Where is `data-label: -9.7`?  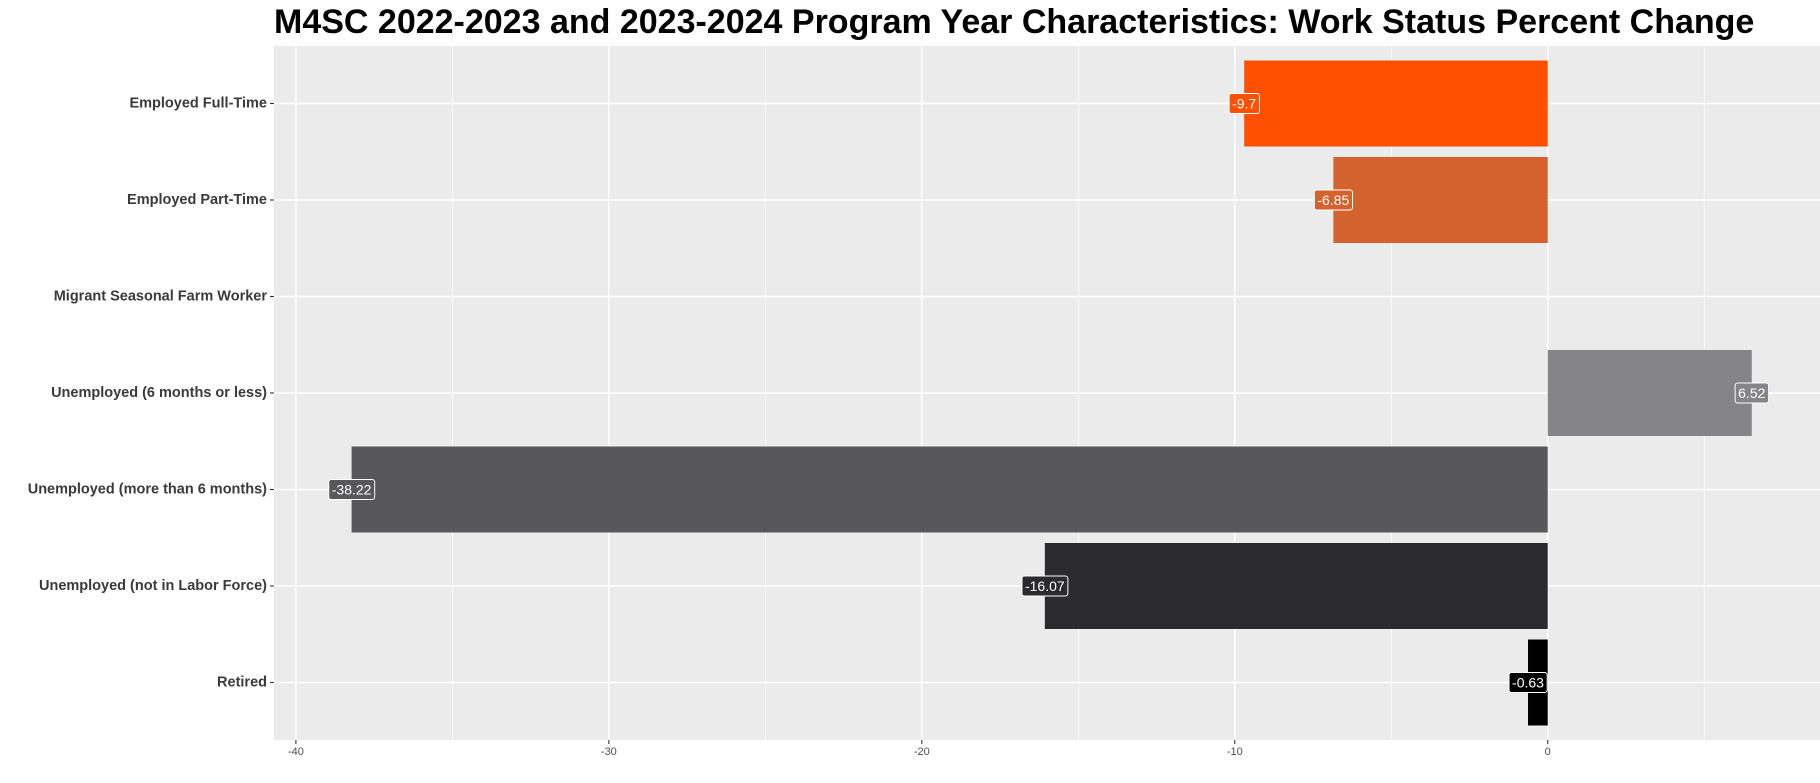 data-label: -9.7 is located at coordinates (1244, 103).